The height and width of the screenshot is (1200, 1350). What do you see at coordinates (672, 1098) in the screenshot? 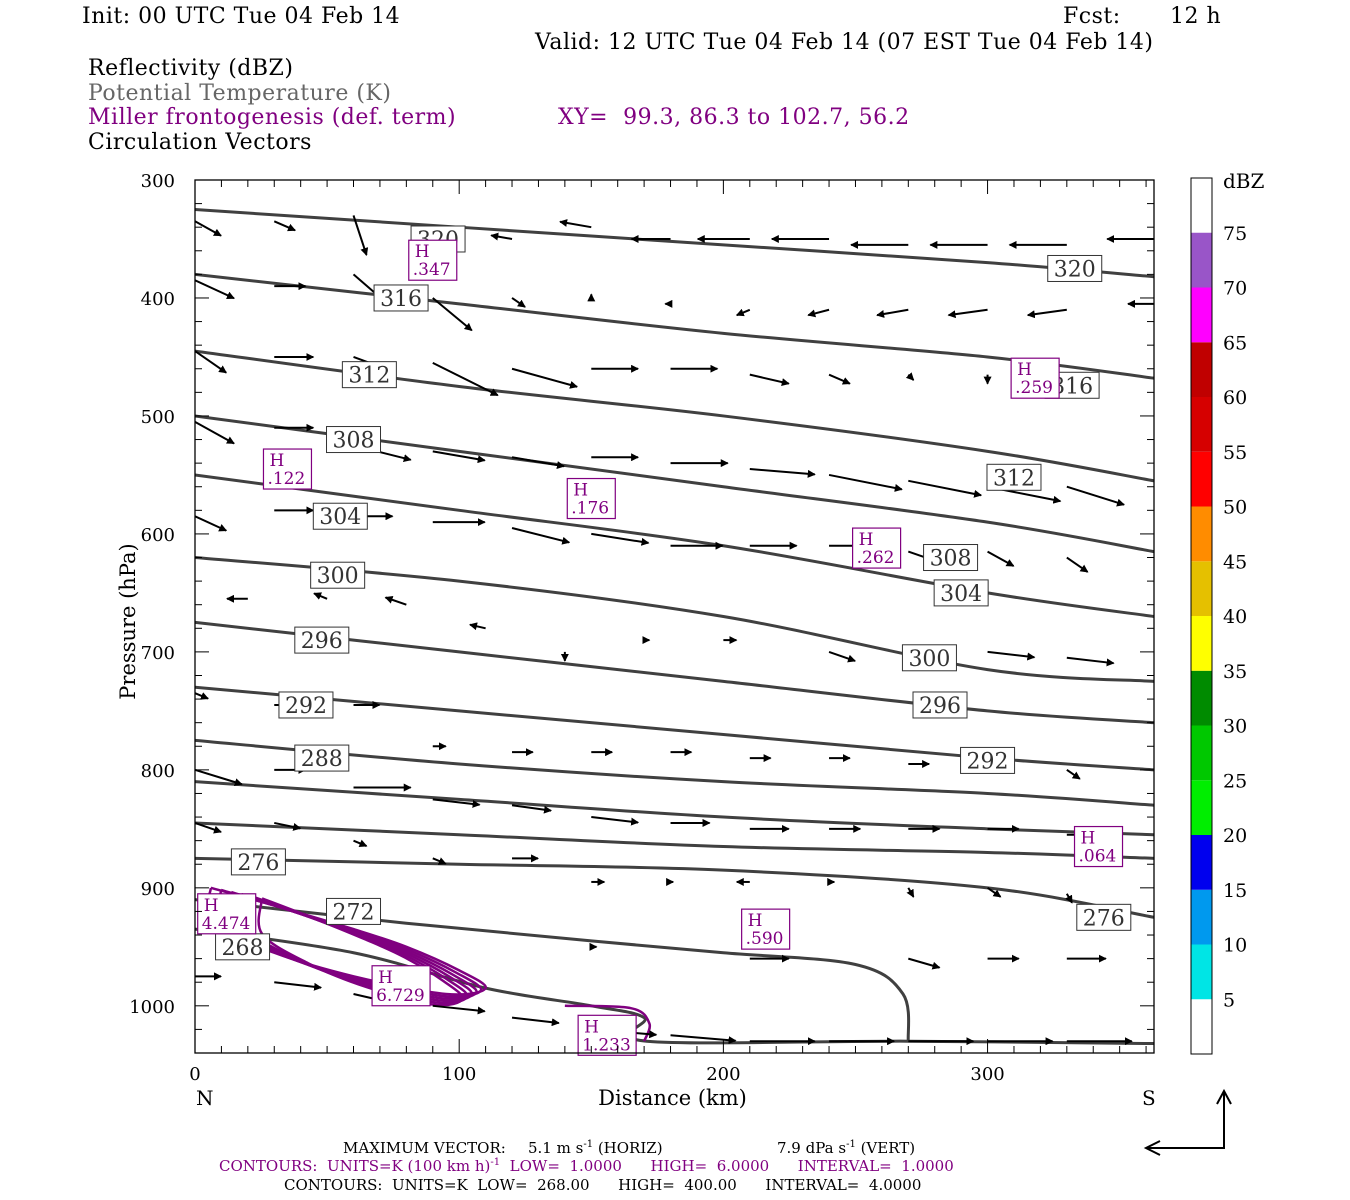
I see `x-axis-label: Distance (km)` at bounding box center [672, 1098].